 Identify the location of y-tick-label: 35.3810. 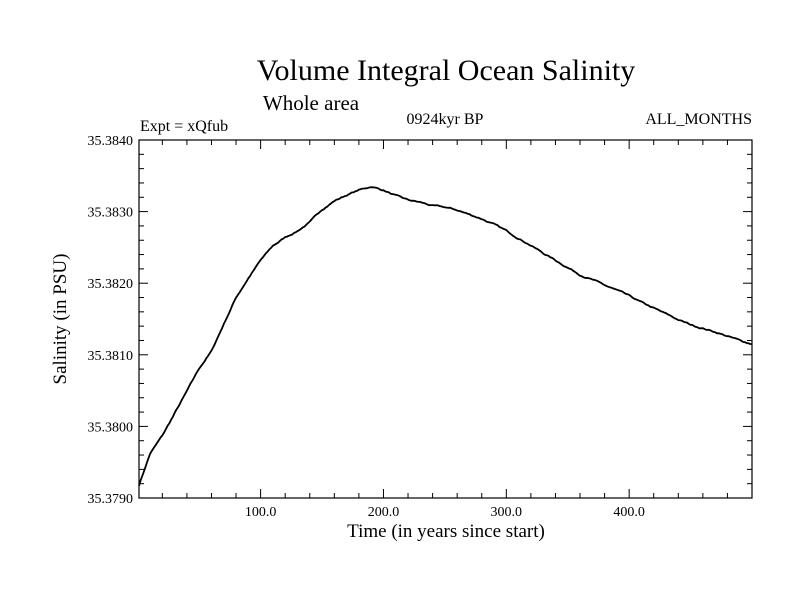
(111, 356).